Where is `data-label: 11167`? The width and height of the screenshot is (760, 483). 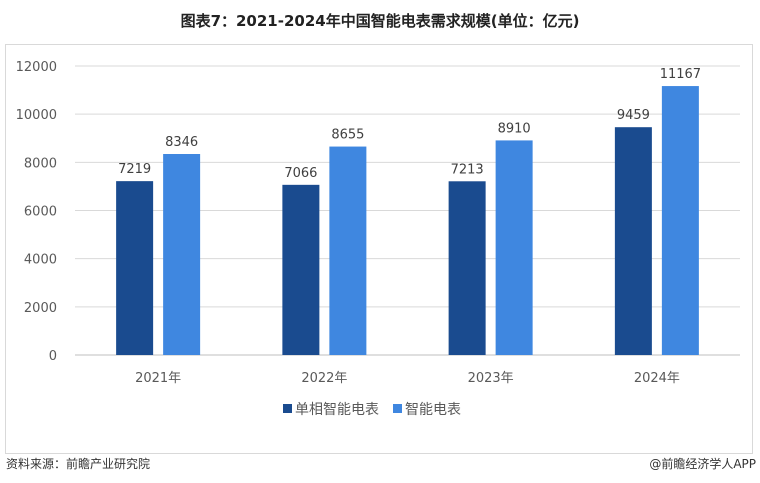 data-label: 11167 is located at coordinates (680, 74).